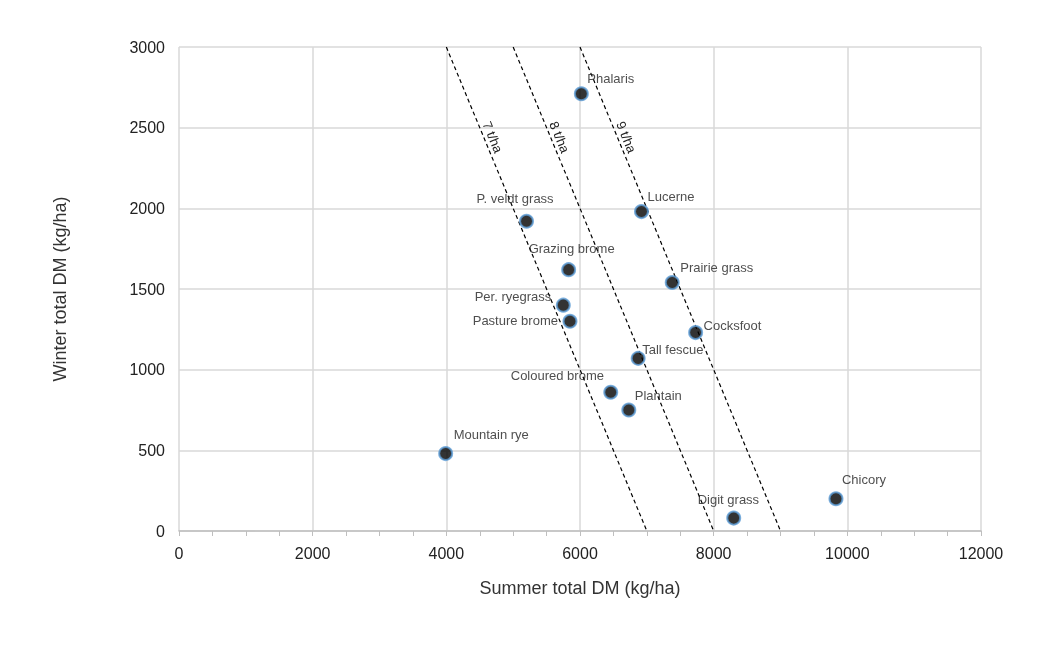  Describe the element at coordinates (147, 47) in the screenshot. I see `y-tick-label: 3000` at that location.